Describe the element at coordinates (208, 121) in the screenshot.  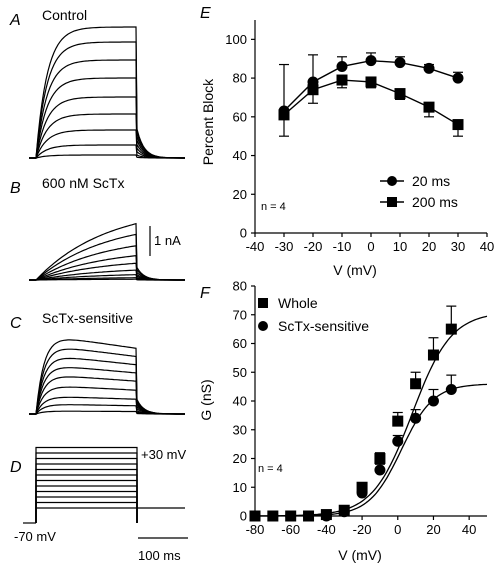
I see `e-y-axis-label: Percent Block` at that location.